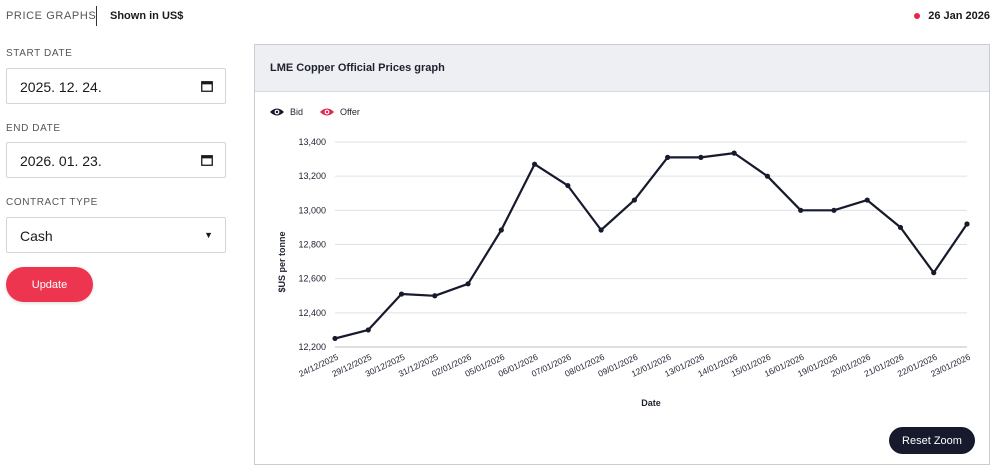 The height and width of the screenshot is (473, 1000). Describe the element at coordinates (208, 235) in the screenshot. I see `caret-down-icon: ▼` at that location.